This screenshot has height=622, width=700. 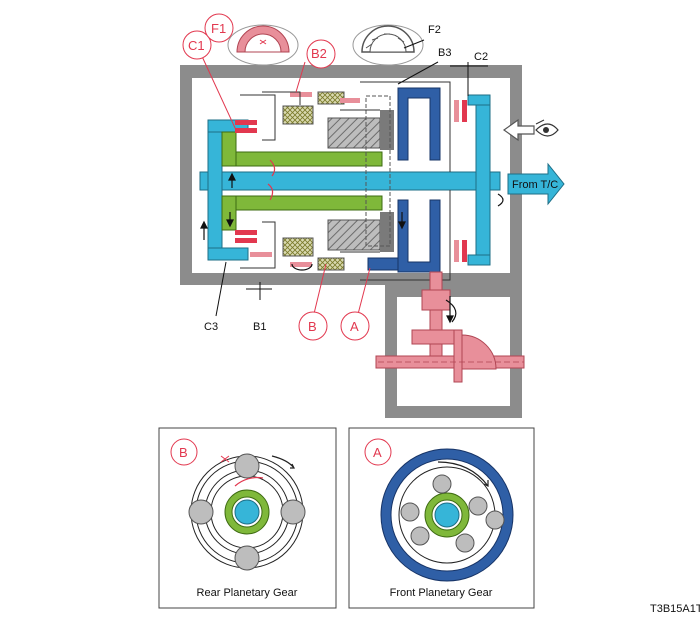 What do you see at coordinates (312, 326) in the screenshot?
I see `b-label: B` at bounding box center [312, 326].